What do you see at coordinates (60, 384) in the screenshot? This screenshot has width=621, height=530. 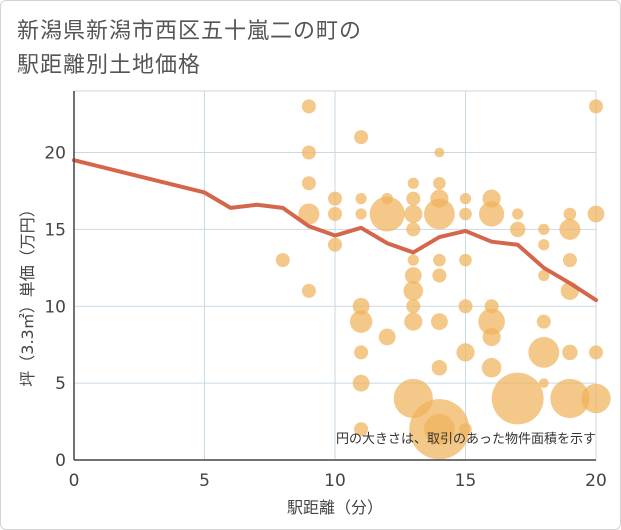 I see `y-tick-label: 5` at bounding box center [60, 384].